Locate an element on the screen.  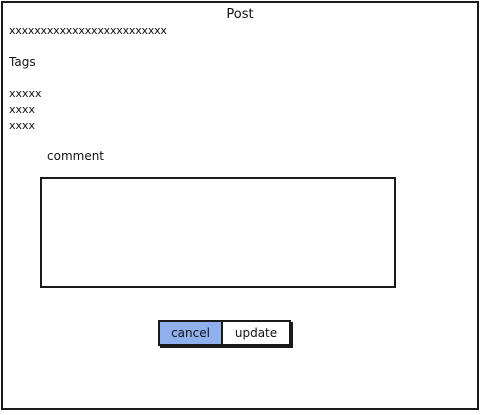
comment-label: comment is located at coordinates (76, 156).